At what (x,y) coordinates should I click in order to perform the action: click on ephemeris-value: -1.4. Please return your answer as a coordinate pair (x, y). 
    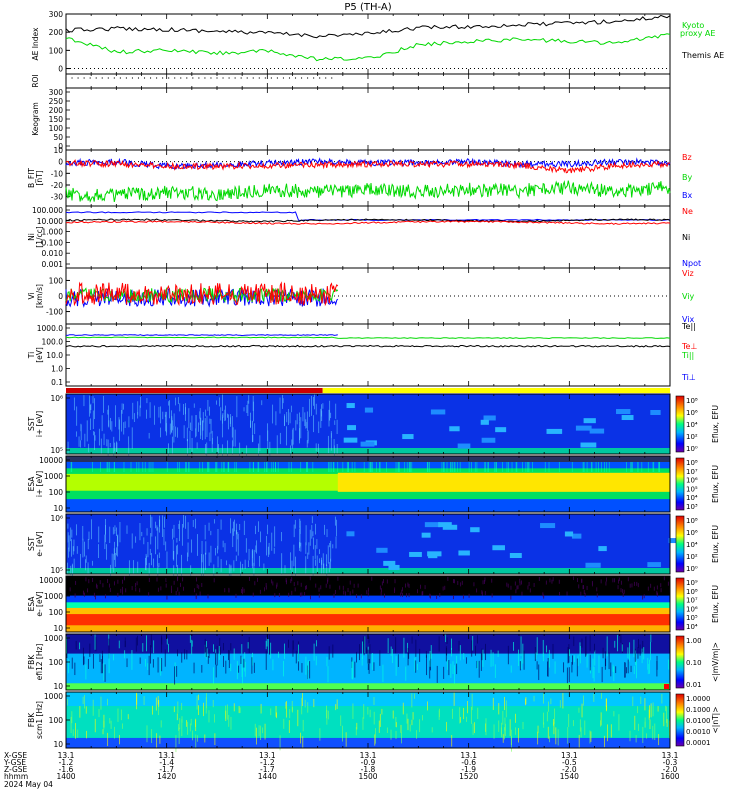
    Looking at the image, I should click on (166, 762).